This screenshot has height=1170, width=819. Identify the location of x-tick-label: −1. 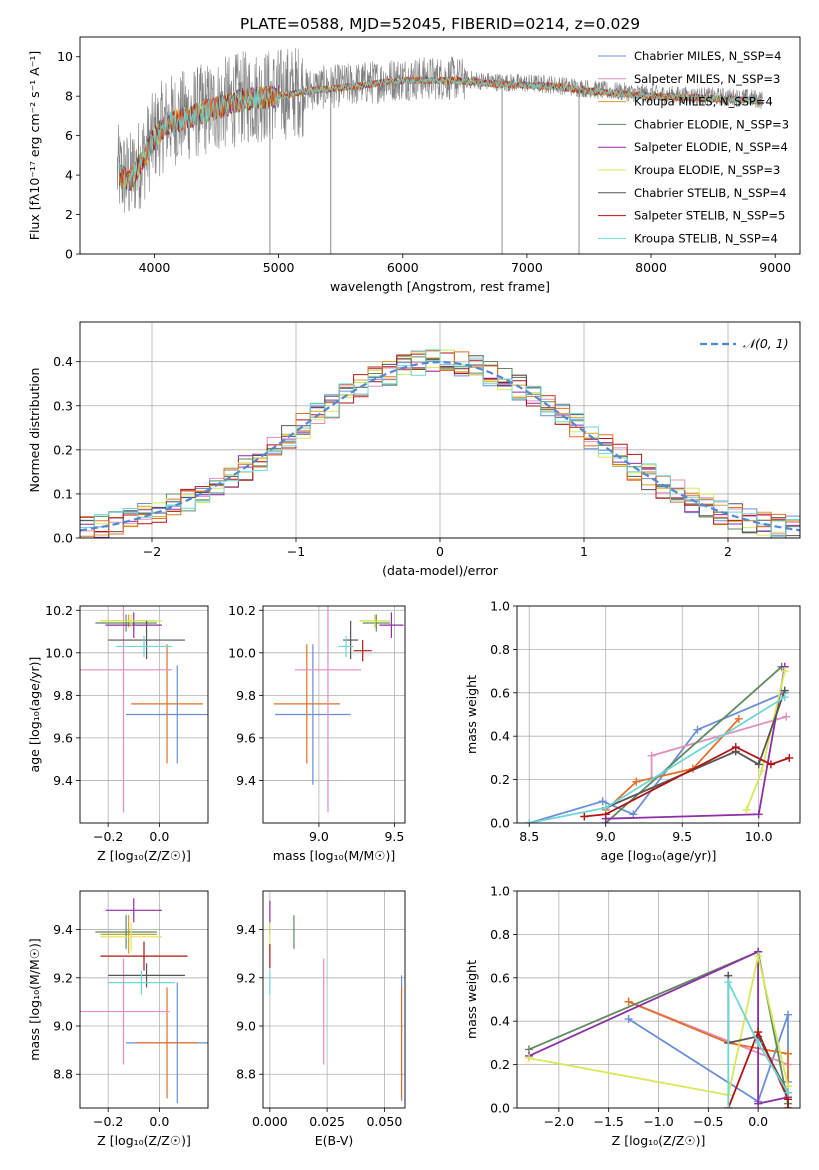
(296, 551).